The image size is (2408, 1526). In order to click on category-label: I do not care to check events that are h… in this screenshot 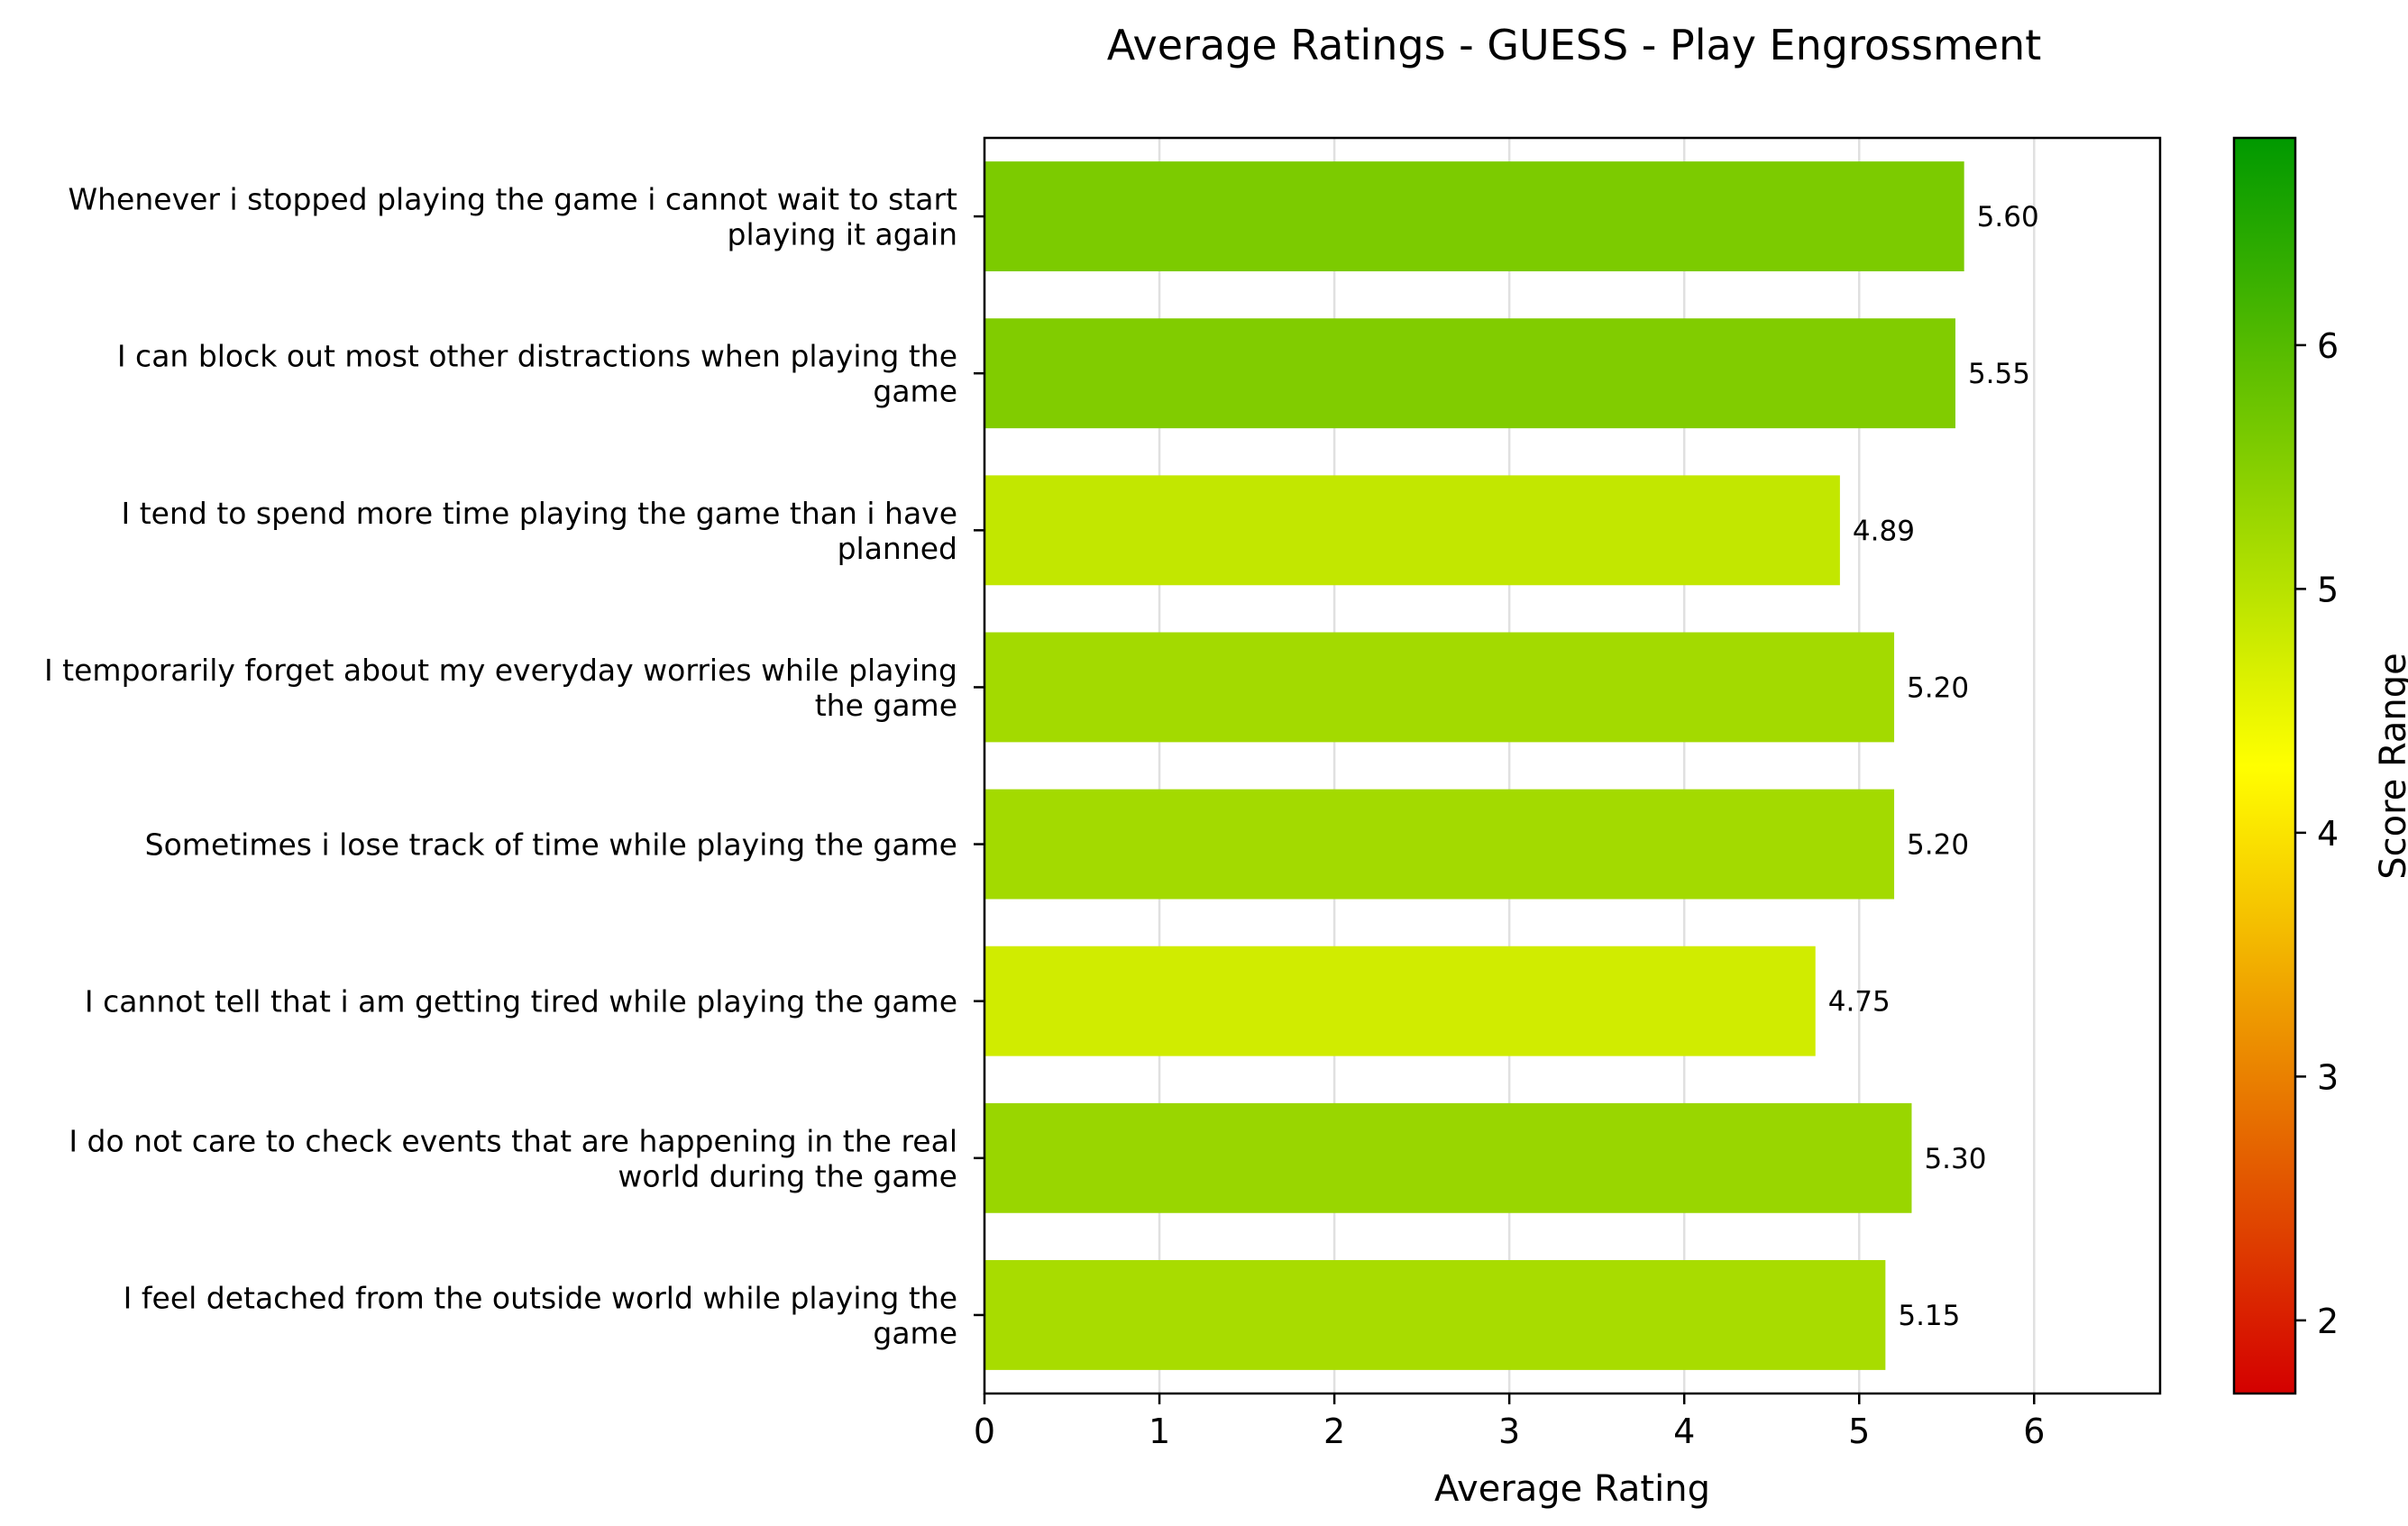, I will do `click(513, 1158)`.